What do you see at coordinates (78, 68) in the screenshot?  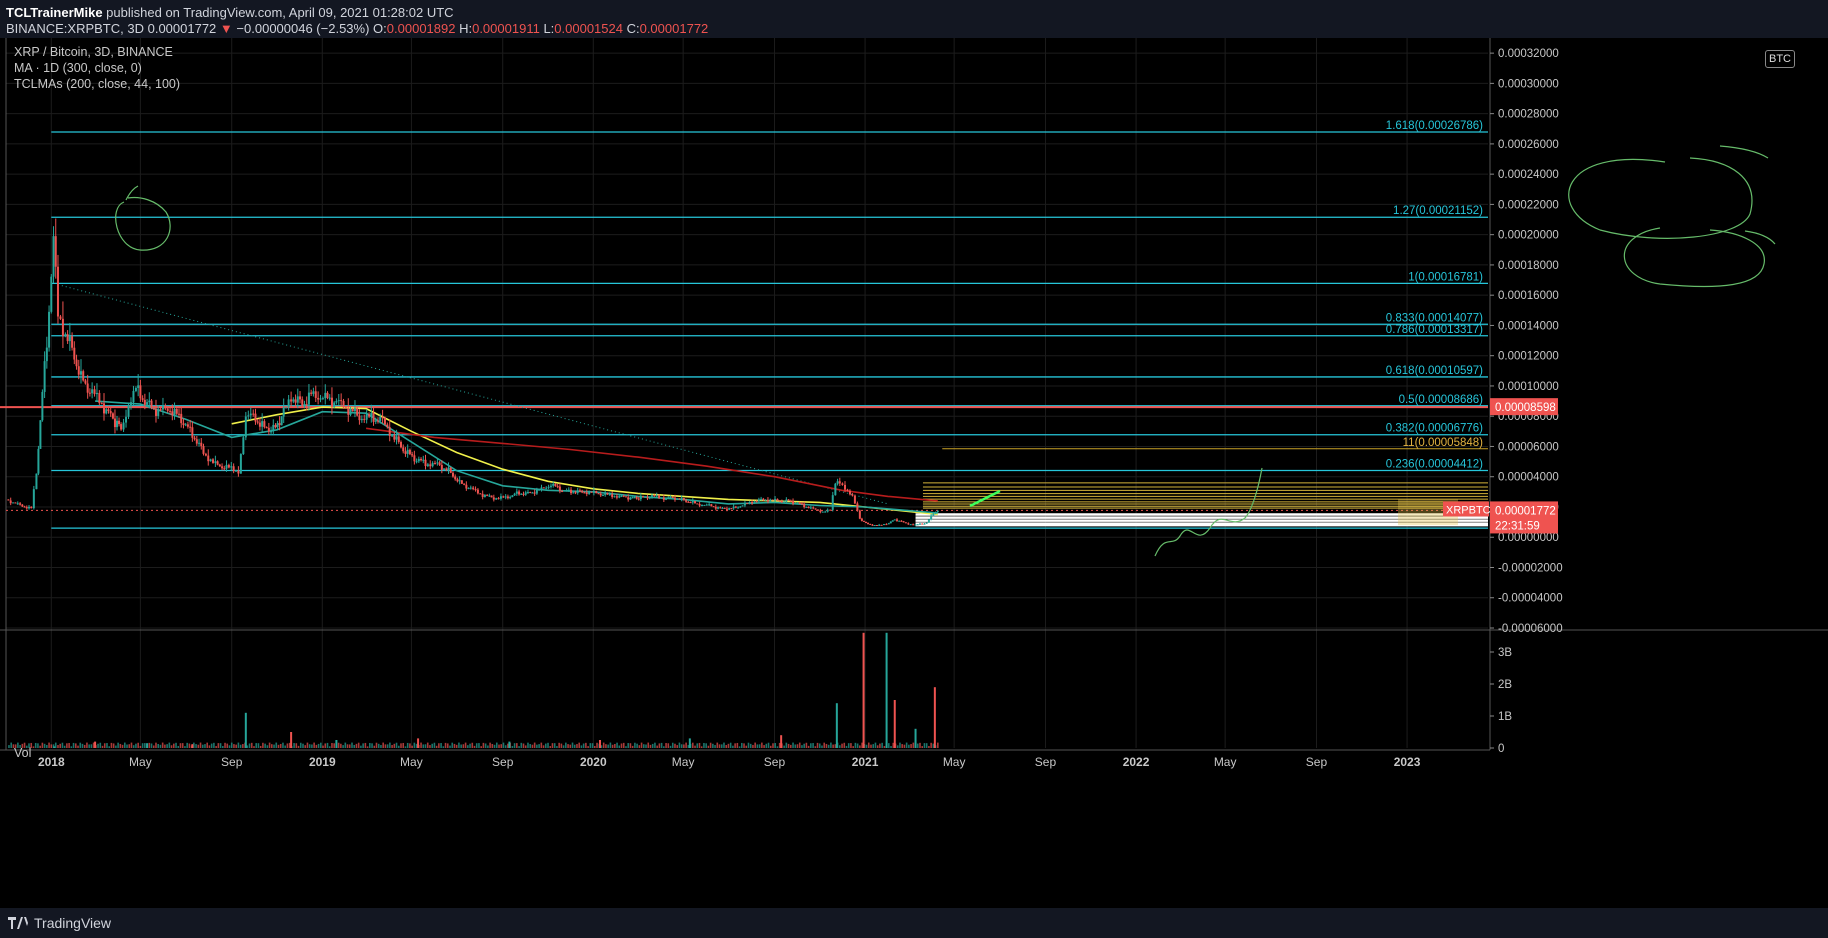 I see `legend-ma: MA · 1D (300, close, 0)` at bounding box center [78, 68].